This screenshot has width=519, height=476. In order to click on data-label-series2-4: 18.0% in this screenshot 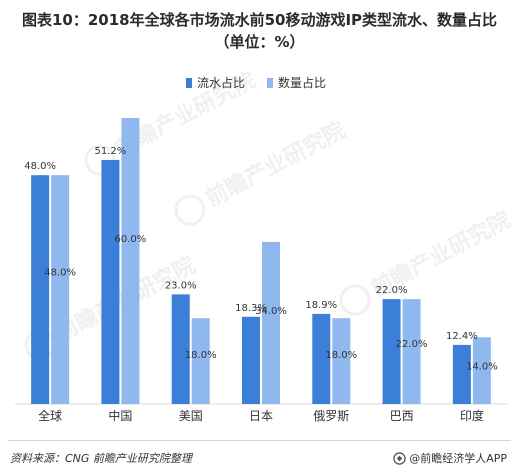, I will do `click(341, 355)`.